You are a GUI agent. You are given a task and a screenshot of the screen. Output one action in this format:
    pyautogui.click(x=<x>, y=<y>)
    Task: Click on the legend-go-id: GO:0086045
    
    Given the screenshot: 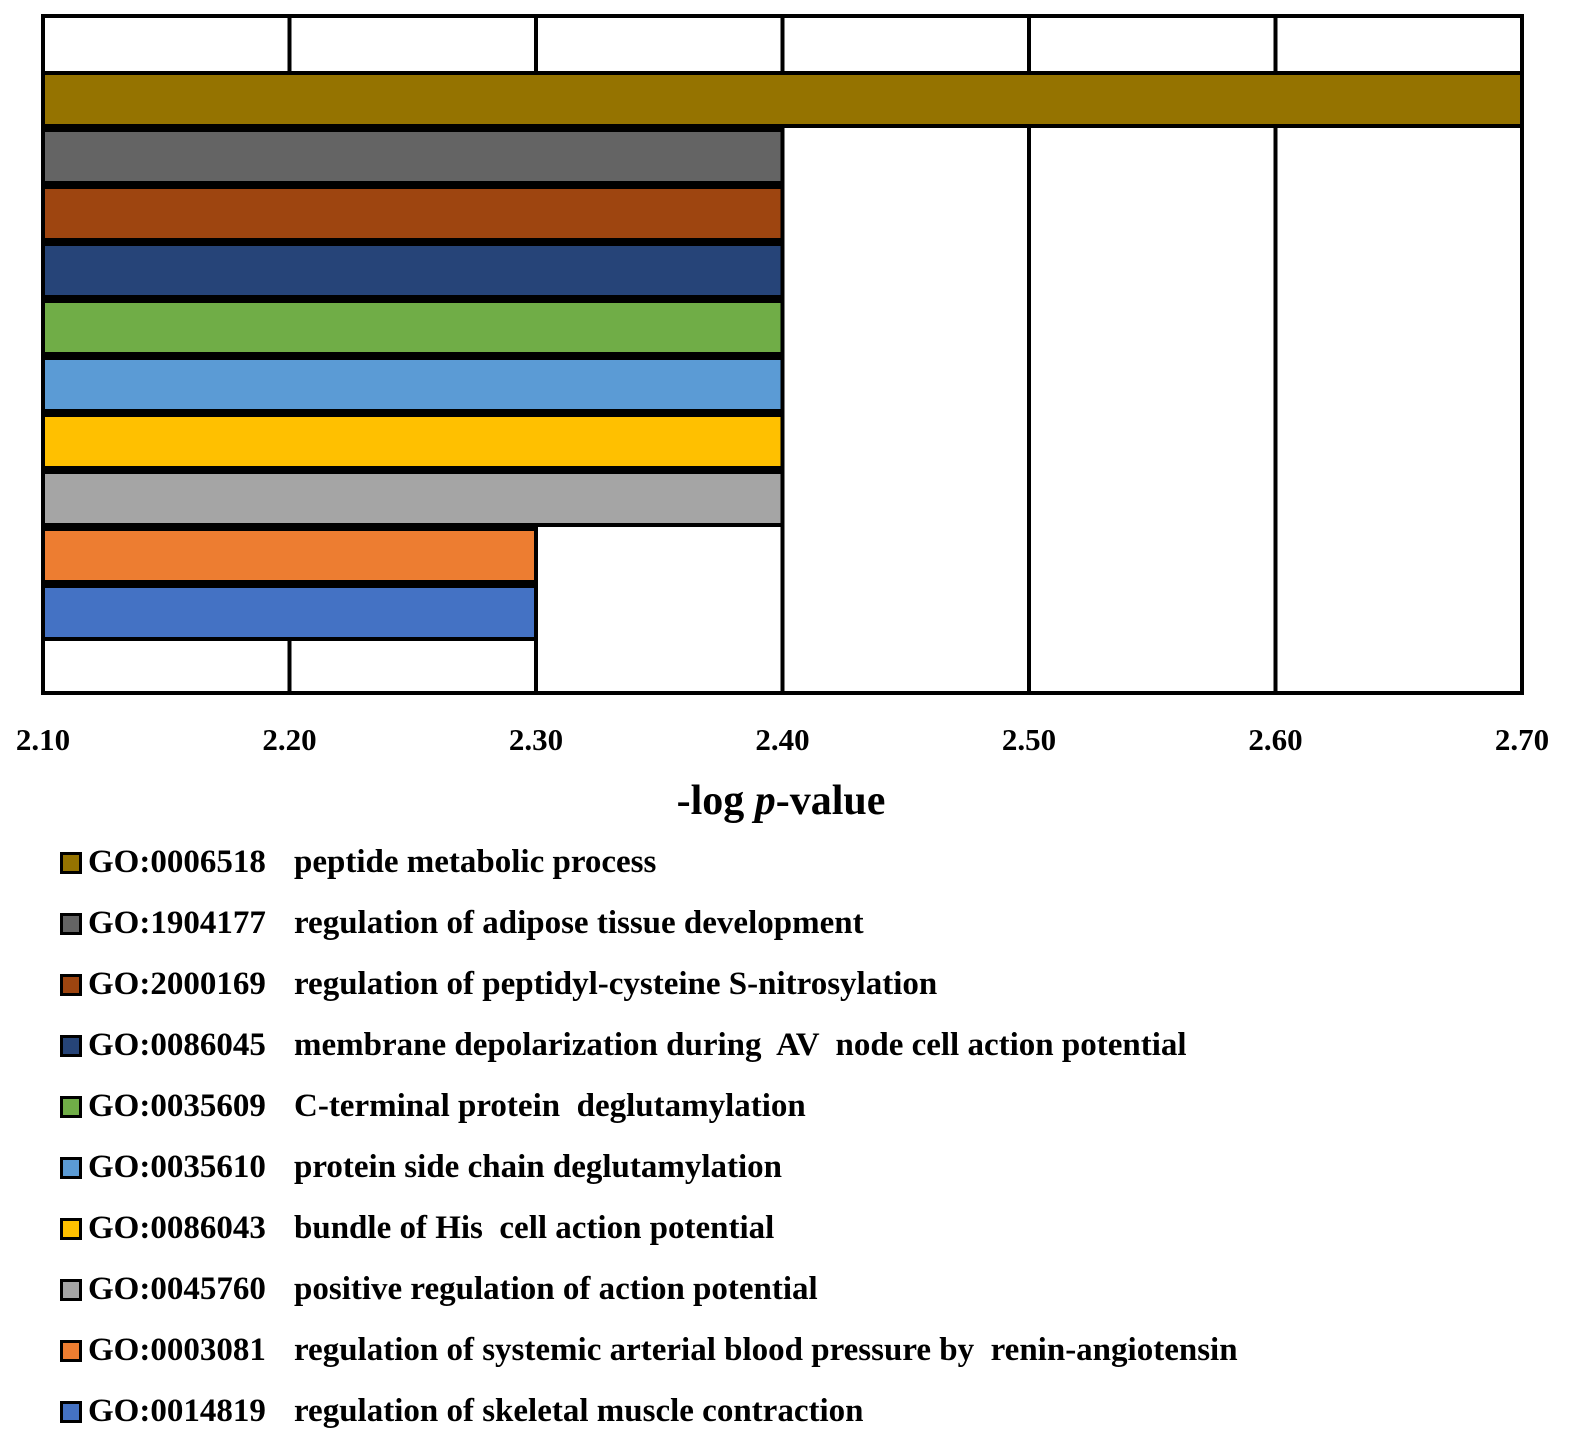 What is the action you would take?
    pyautogui.click(x=177, y=1045)
    